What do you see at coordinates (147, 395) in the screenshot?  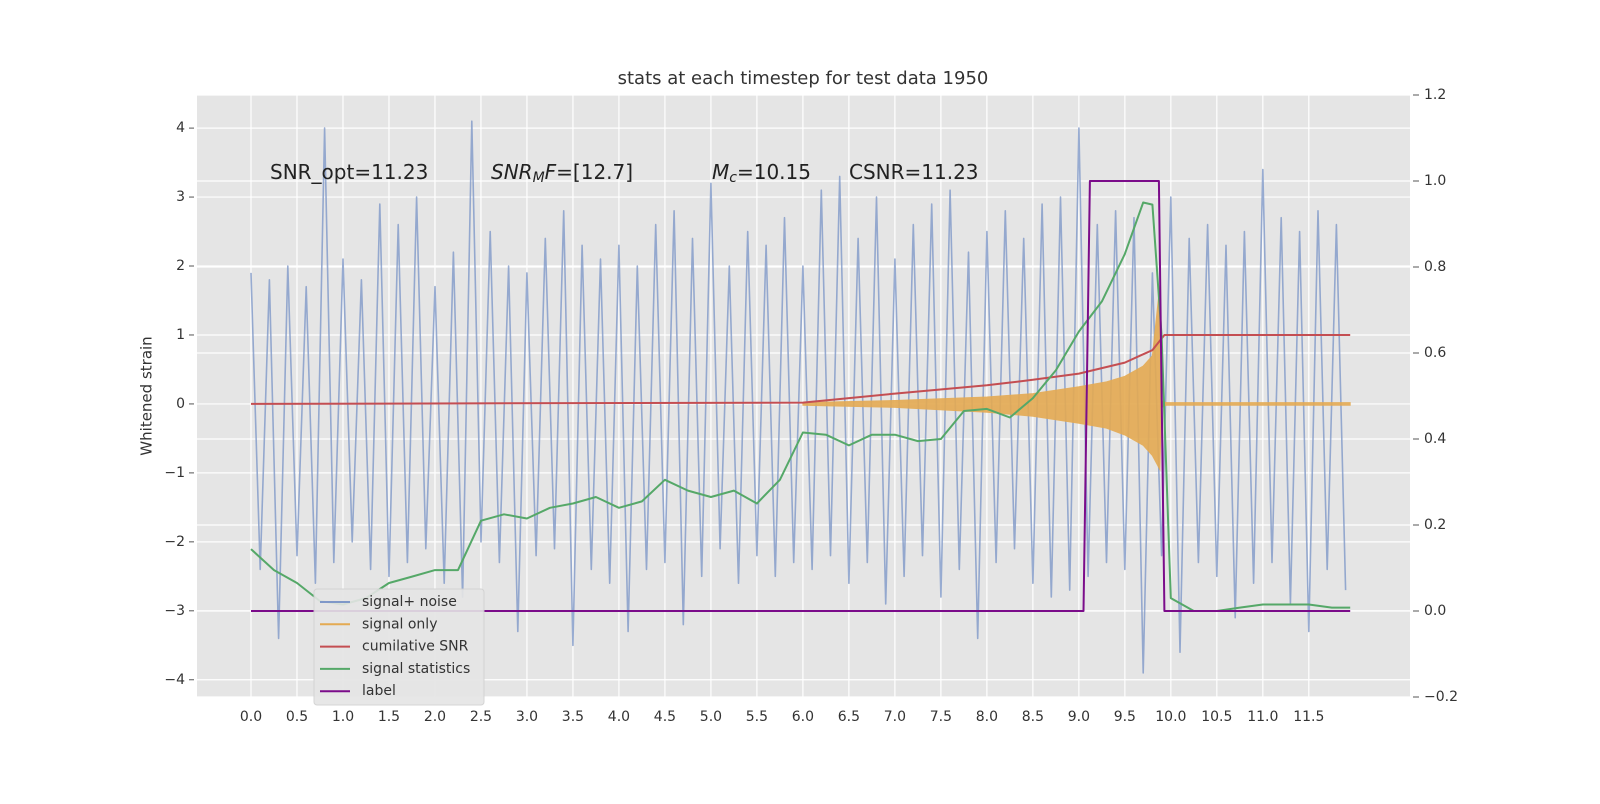 I see `y-axis-label: Whitened strain` at bounding box center [147, 395].